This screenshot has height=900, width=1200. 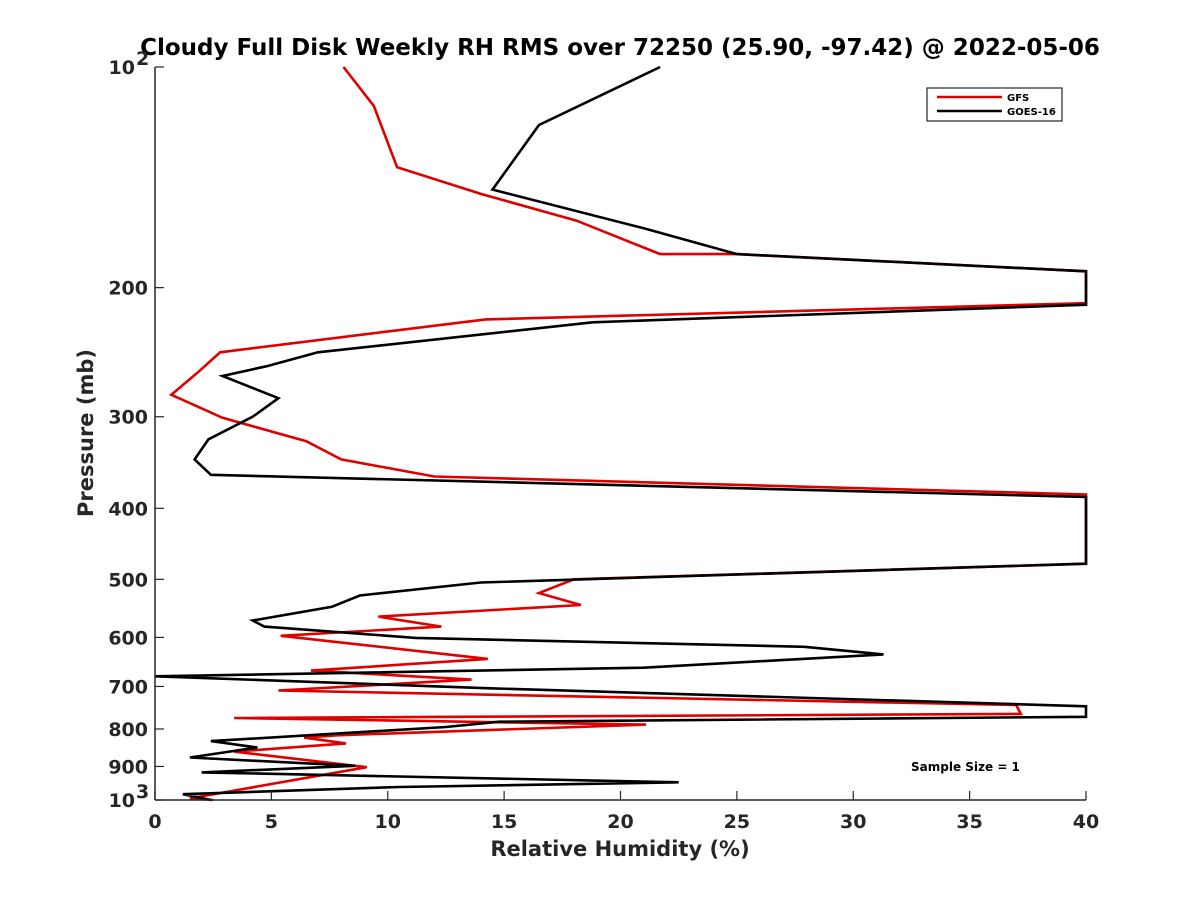 I want to click on y-tick-label: 800, so click(x=128, y=730).